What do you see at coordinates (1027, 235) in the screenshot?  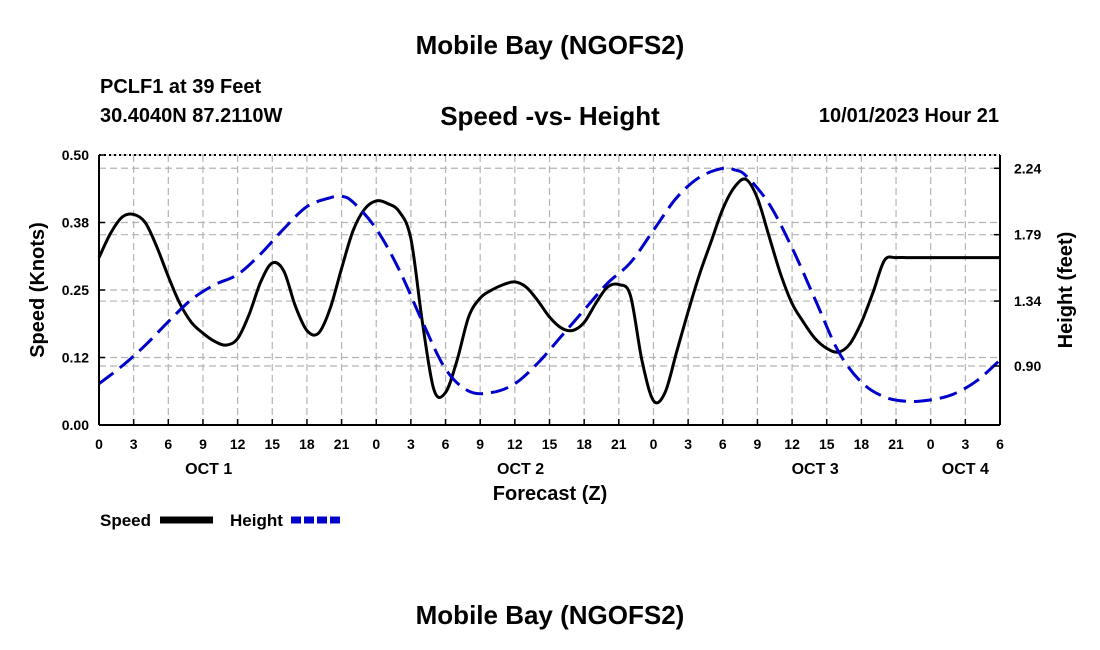 I see `y2-tick-label: 1.79` at bounding box center [1027, 235].